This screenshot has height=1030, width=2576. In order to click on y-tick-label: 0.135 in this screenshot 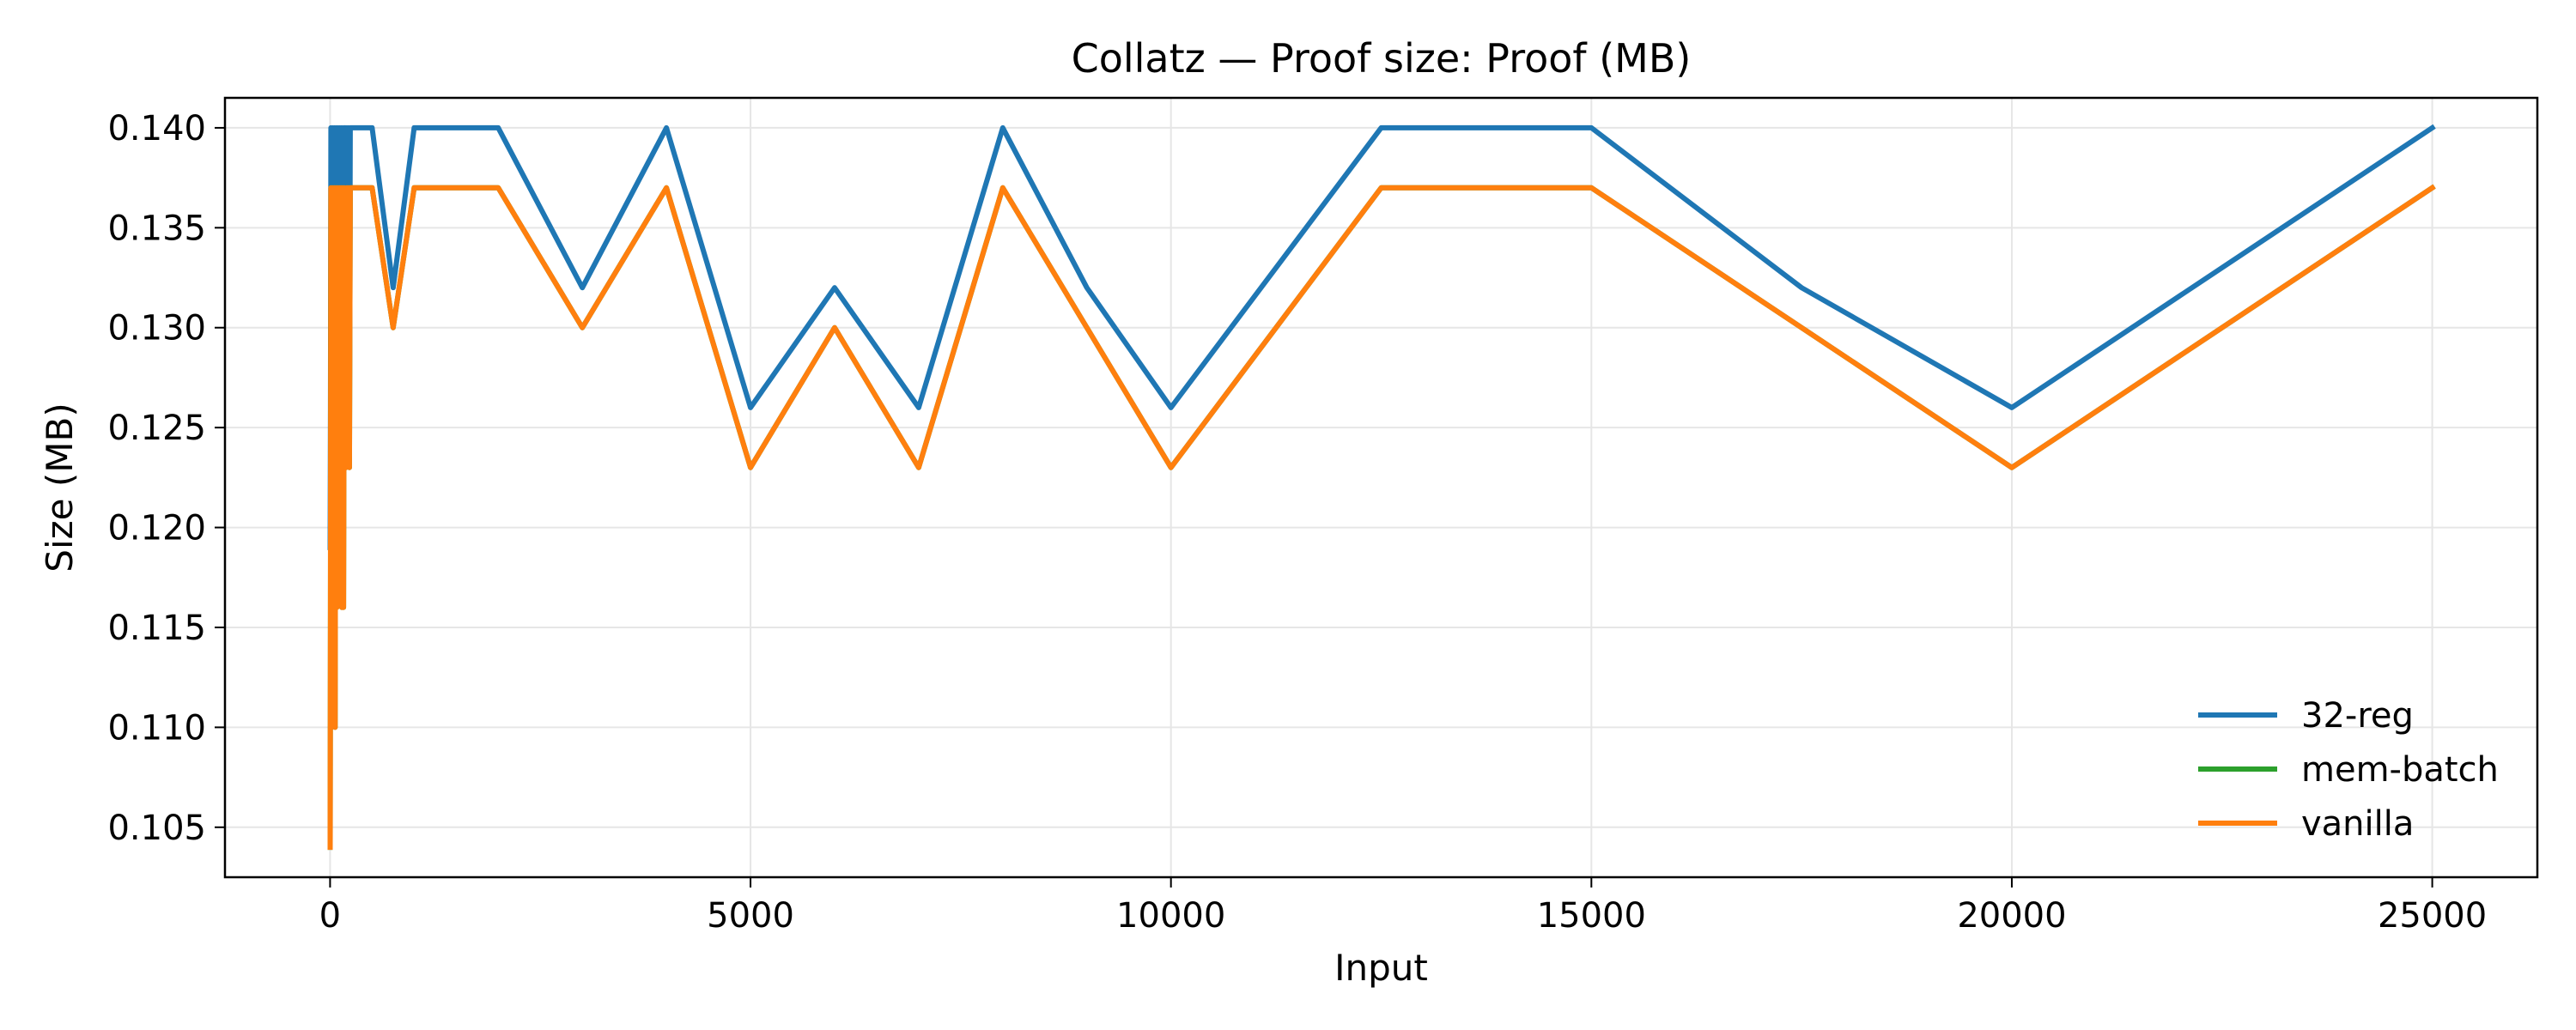, I will do `click(156, 228)`.